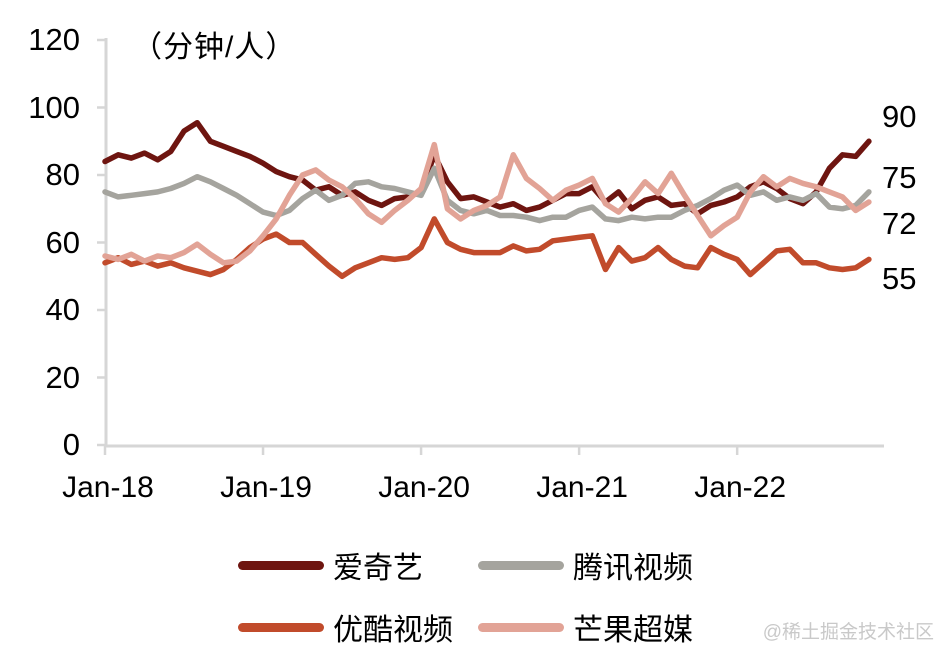 Image resolution: width=946 pixels, height=659 pixels. I want to click on x-axis-tick-label: Jan-21, so click(582, 487).